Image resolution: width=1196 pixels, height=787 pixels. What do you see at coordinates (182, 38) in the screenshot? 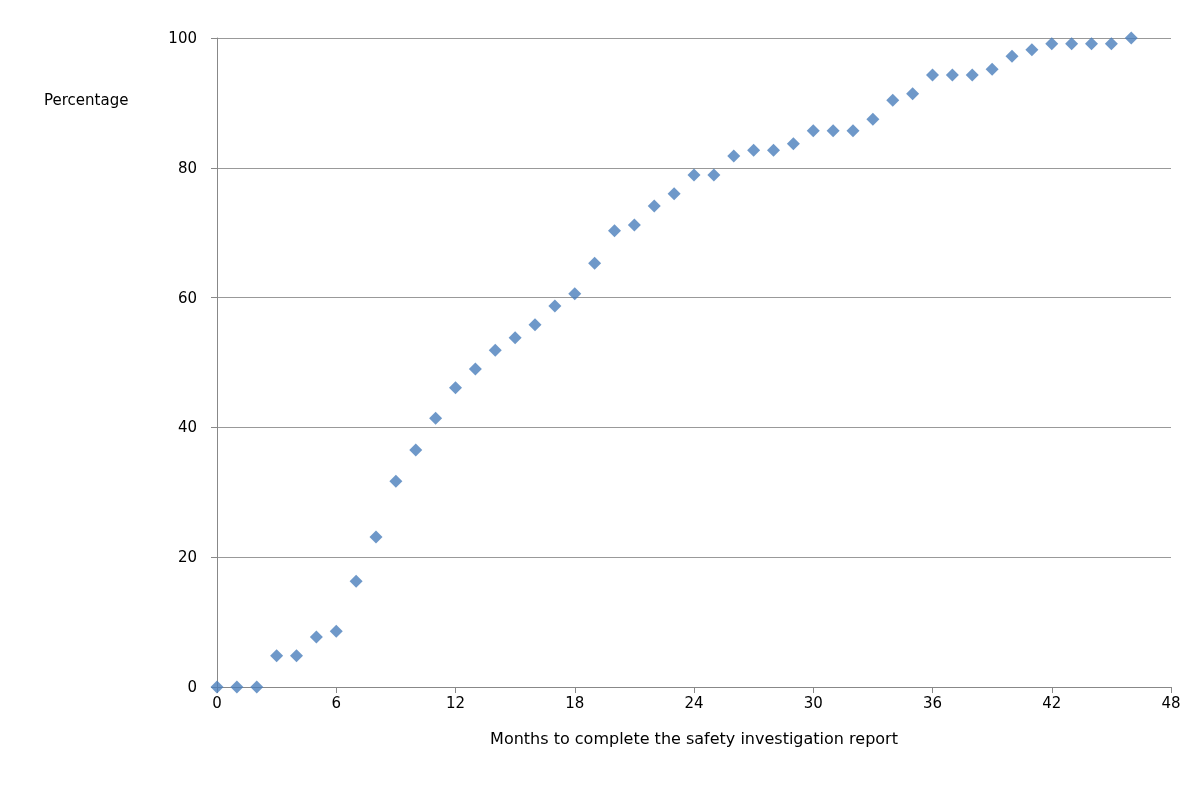
I see `y-tick-label: 100` at bounding box center [182, 38].